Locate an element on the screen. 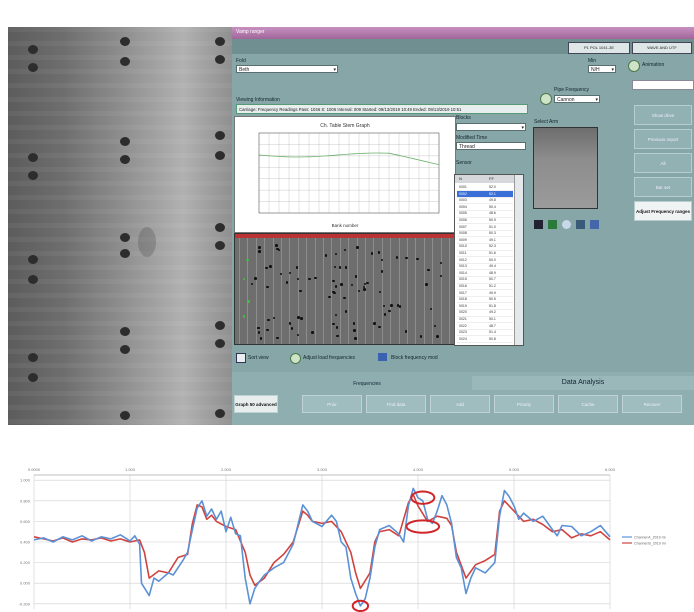 Image resolution: width=694 pixels, height=612 pixels. table-row: 0024 50.8 is located at coordinates (485, 339).